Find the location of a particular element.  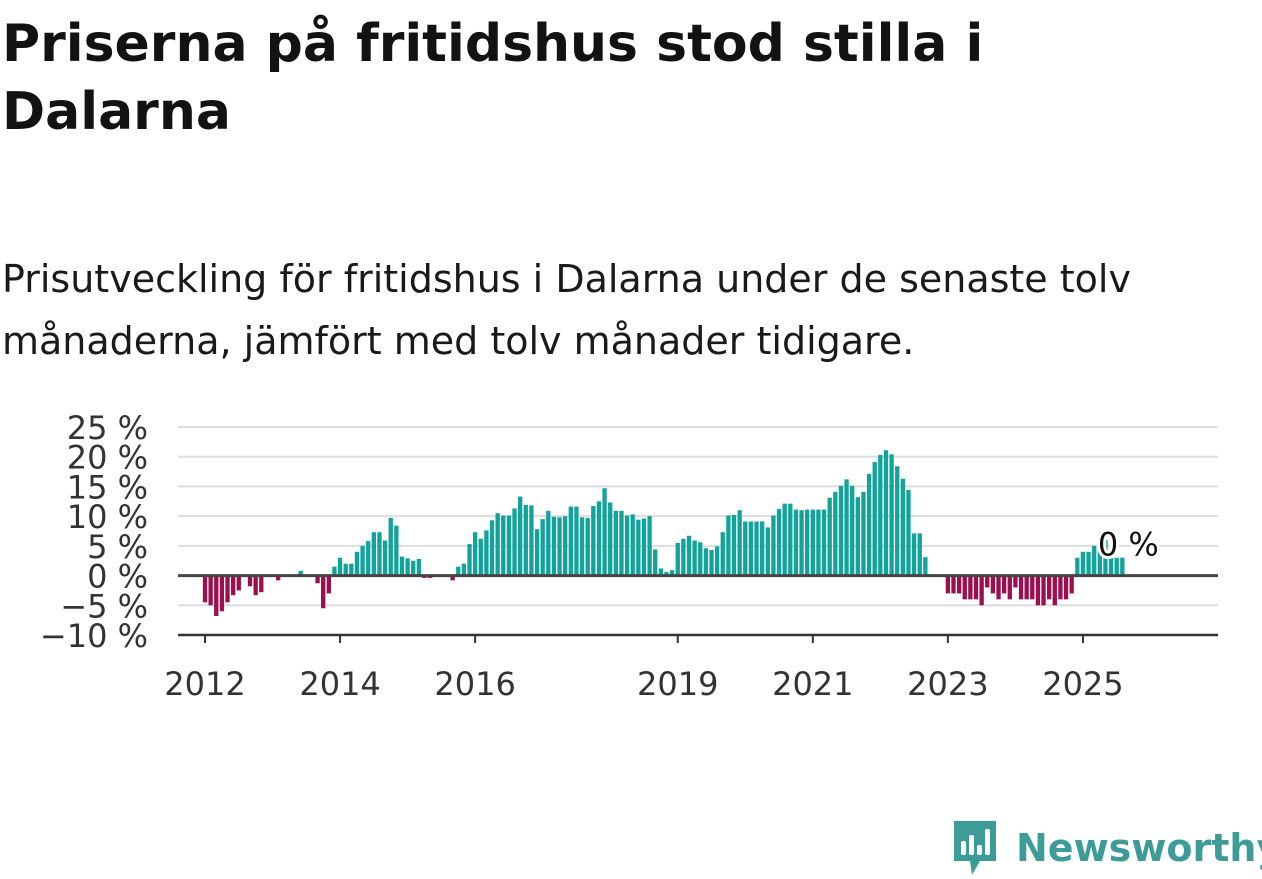

x-tick-label: 2025 is located at coordinates (1082, 684).